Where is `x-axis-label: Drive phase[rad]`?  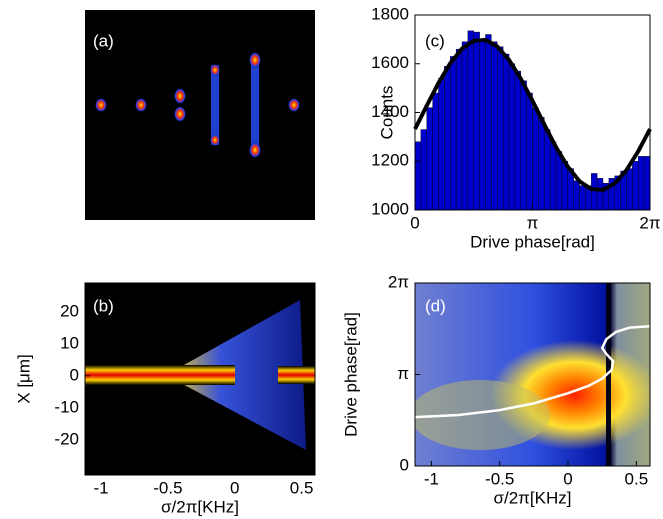 x-axis-label: Drive phase[rad] is located at coordinates (532, 241).